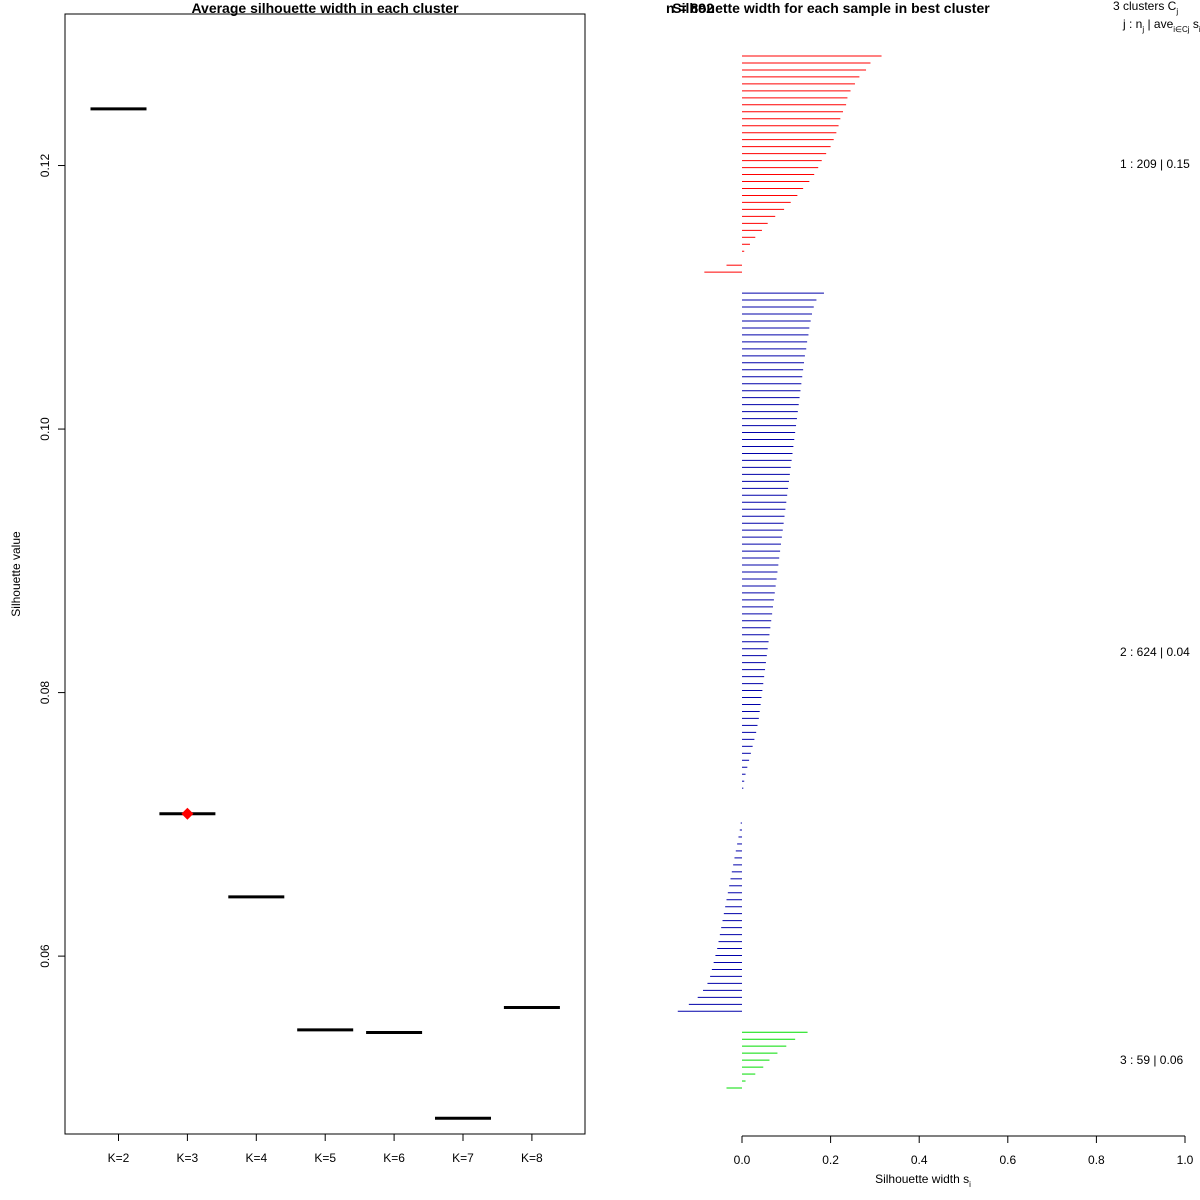  What do you see at coordinates (45, 693) in the screenshot?
I see `left-y-tick-label: 0.08` at bounding box center [45, 693].